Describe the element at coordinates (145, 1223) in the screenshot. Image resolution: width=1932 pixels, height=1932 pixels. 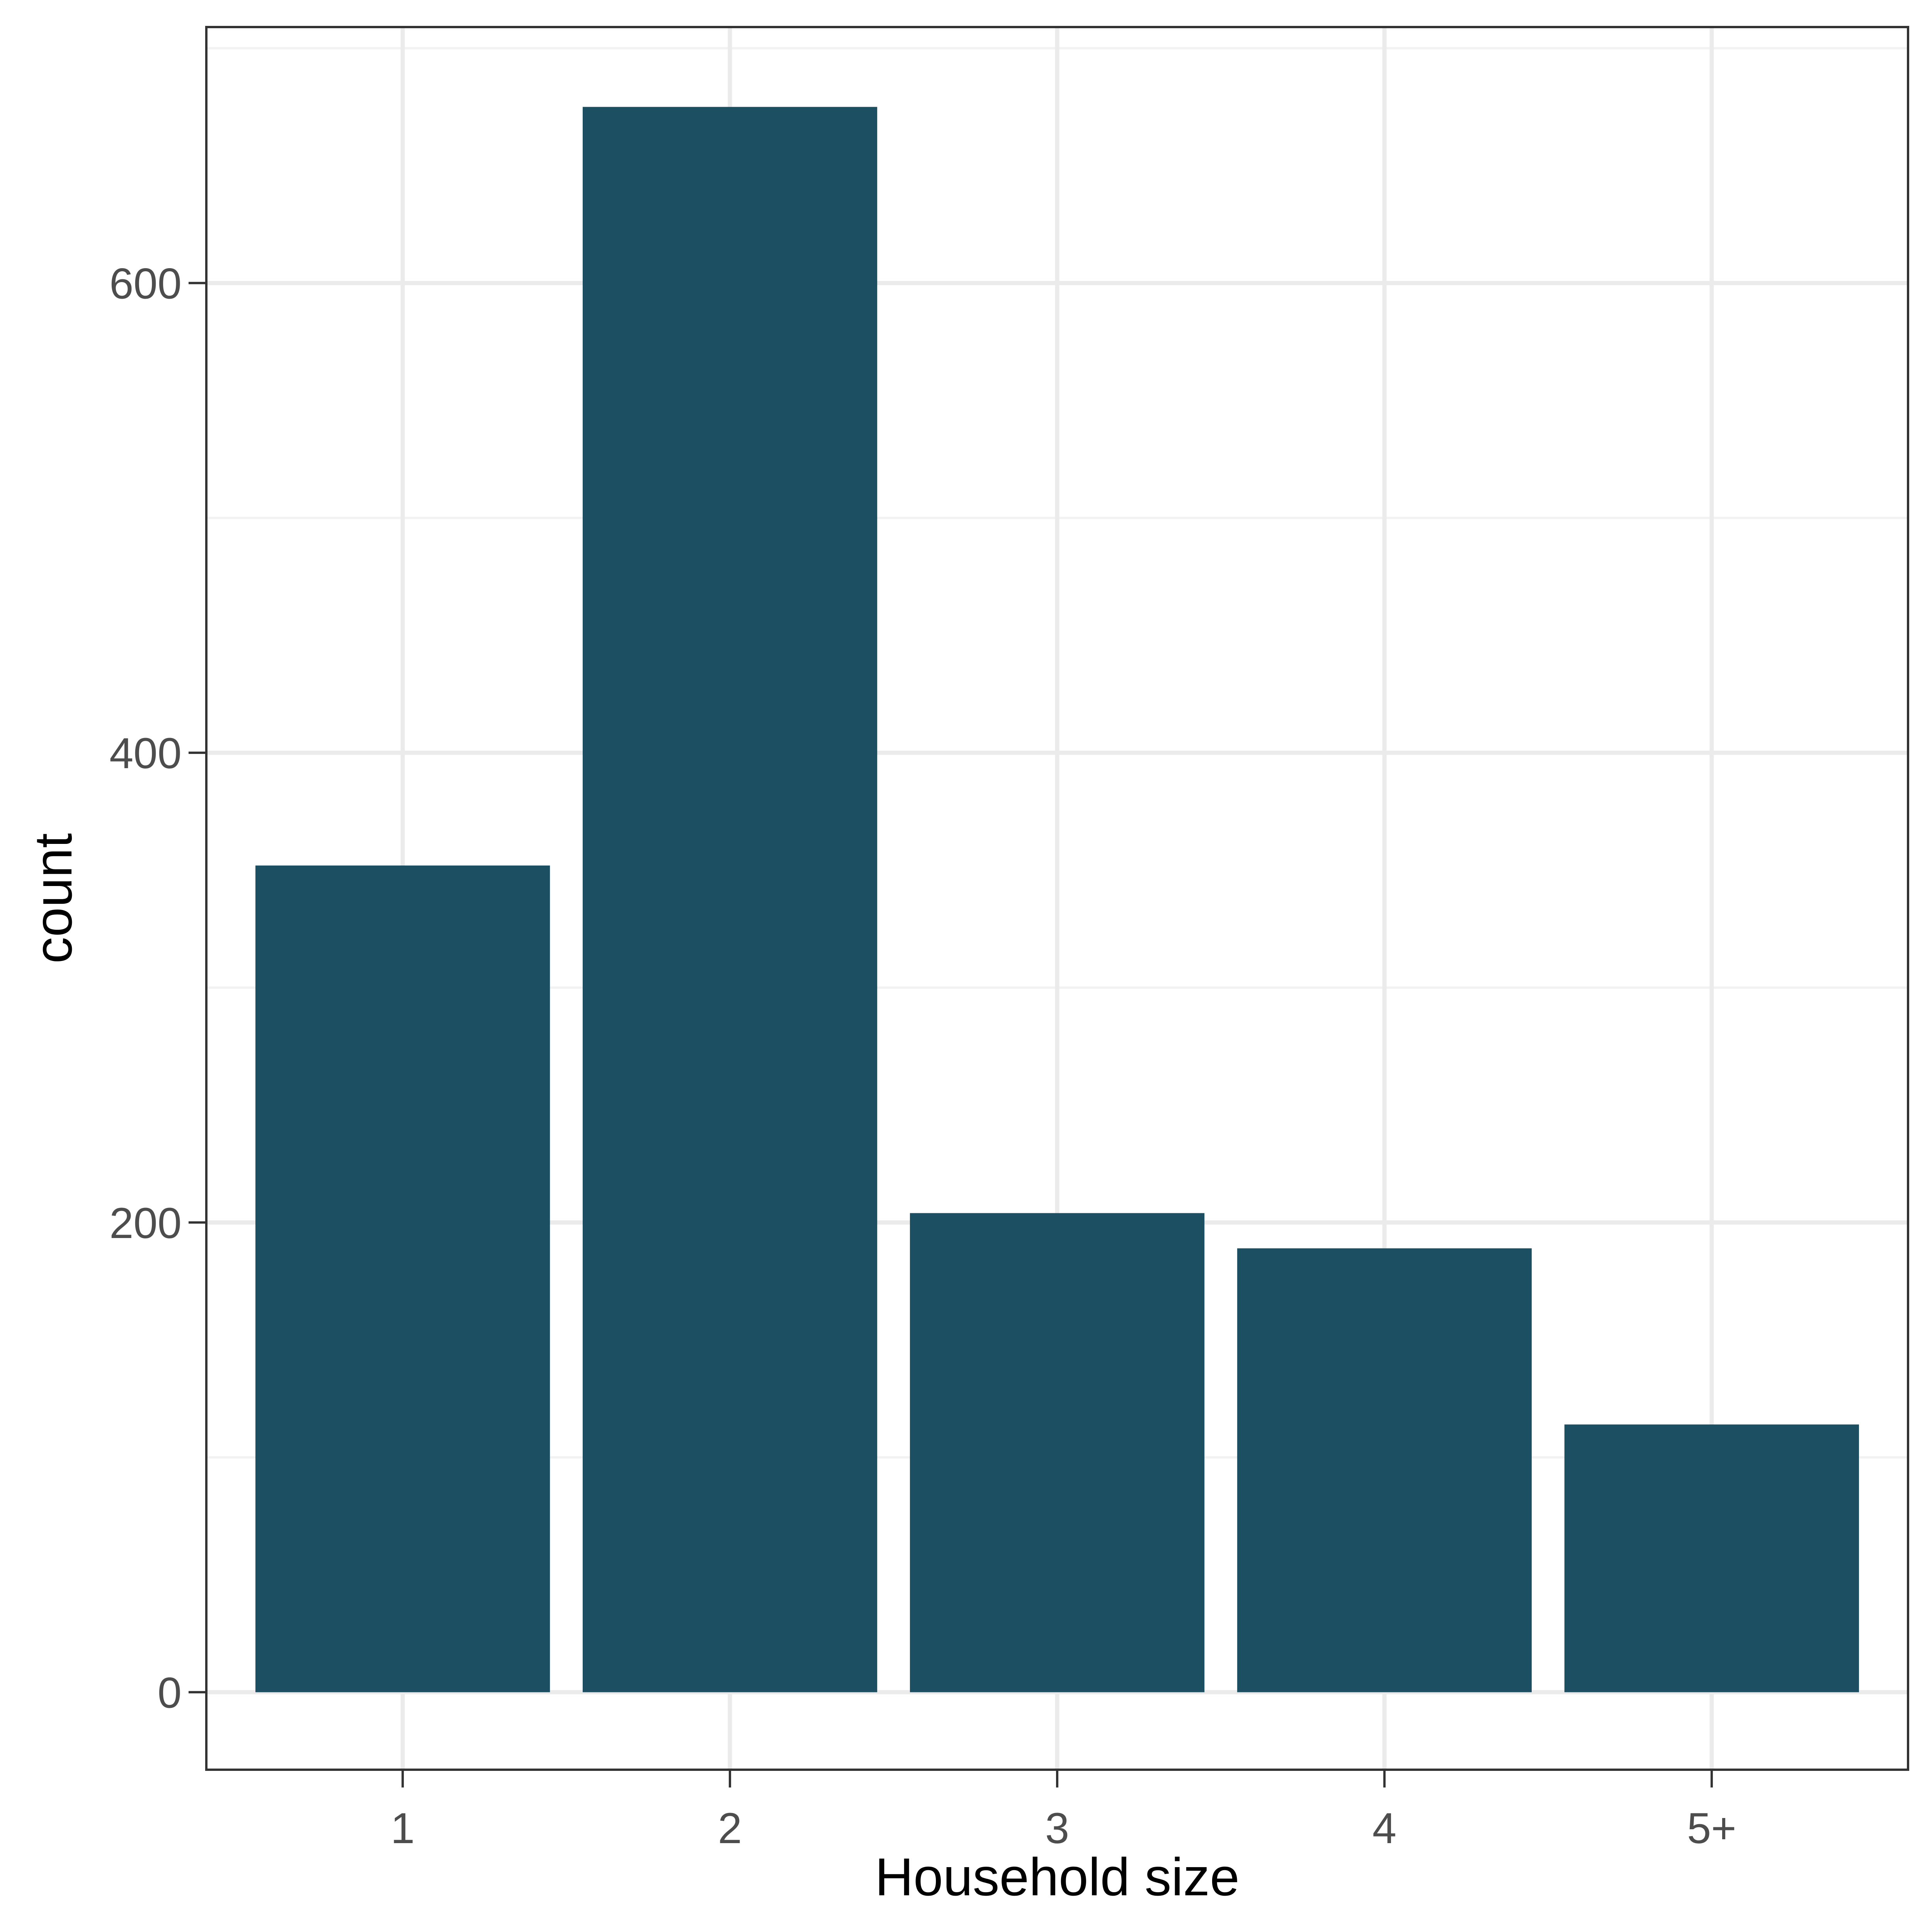
I see `y-tick-label: 200` at that location.